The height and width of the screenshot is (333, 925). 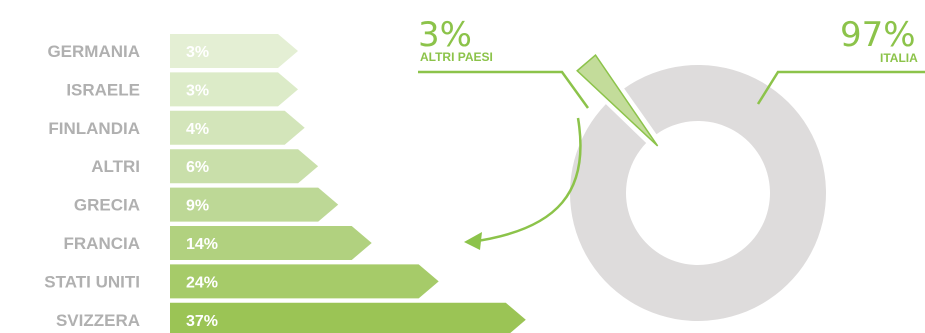 I want to click on category-label: ALTRI, so click(x=115, y=166).